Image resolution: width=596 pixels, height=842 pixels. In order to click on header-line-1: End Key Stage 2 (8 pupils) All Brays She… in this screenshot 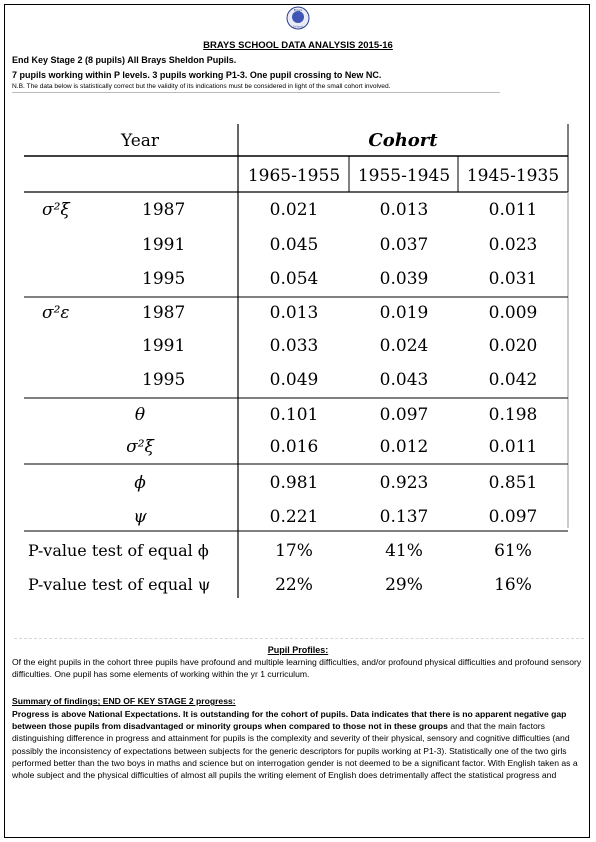, I will do `click(124, 60)`.